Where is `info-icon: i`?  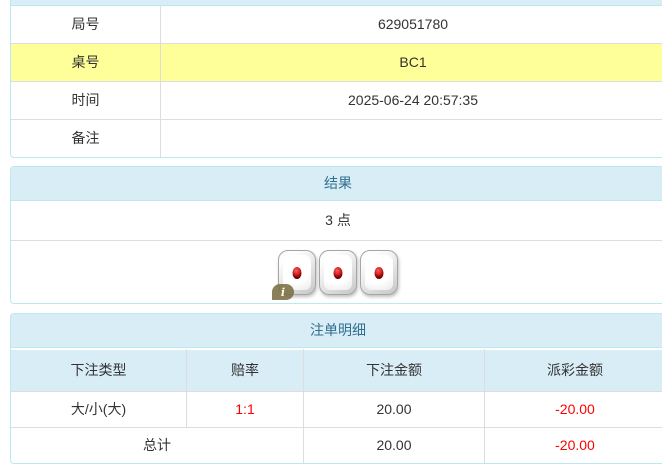
info-icon: i is located at coordinates (283, 292).